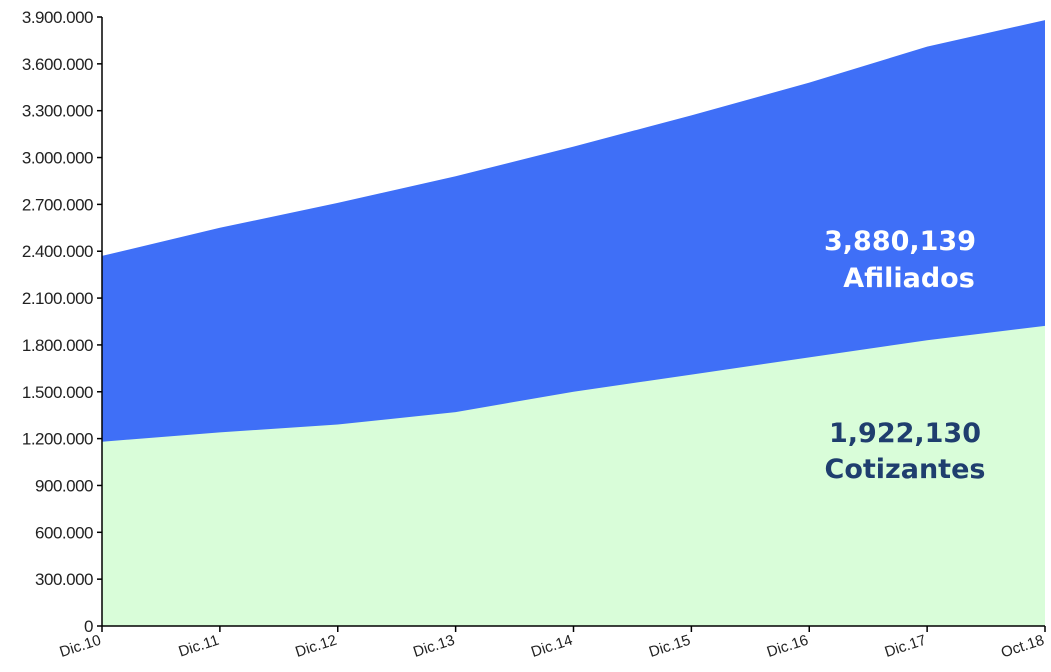 Image resolution: width=1051 pixels, height=672 pixels. Describe the element at coordinates (905, 433) in the screenshot. I see `cotizantes-value-label: 1,922,130` at that location.